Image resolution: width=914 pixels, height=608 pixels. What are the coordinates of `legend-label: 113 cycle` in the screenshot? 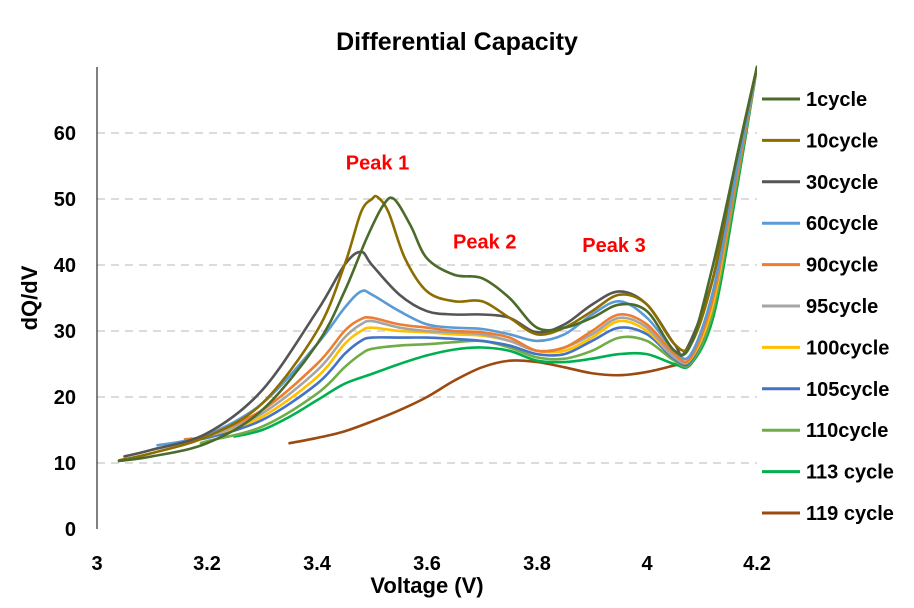 It's located at (850, 473).